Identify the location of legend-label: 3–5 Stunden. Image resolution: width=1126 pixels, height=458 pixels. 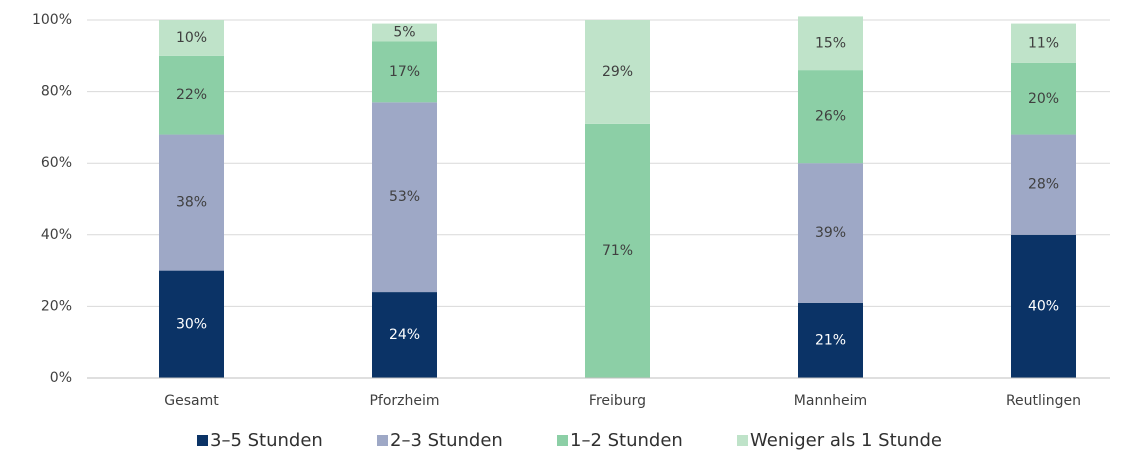
(266, 440).